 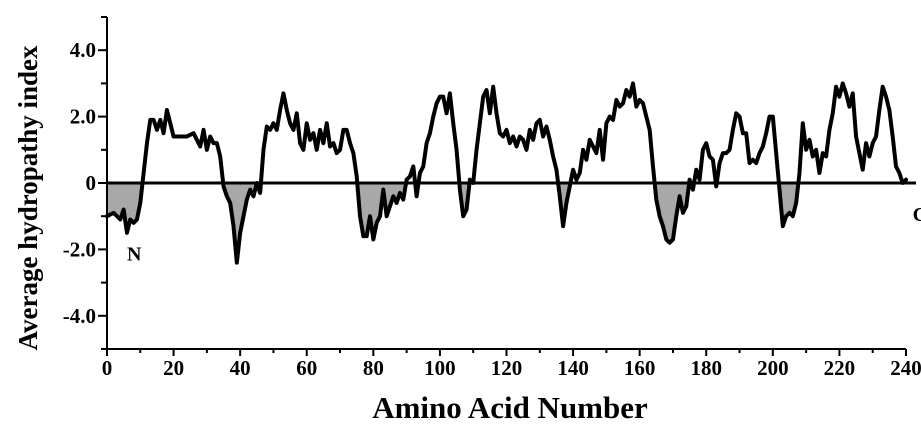 I want to click on terminus-label: N, so click(x=134, y=255).